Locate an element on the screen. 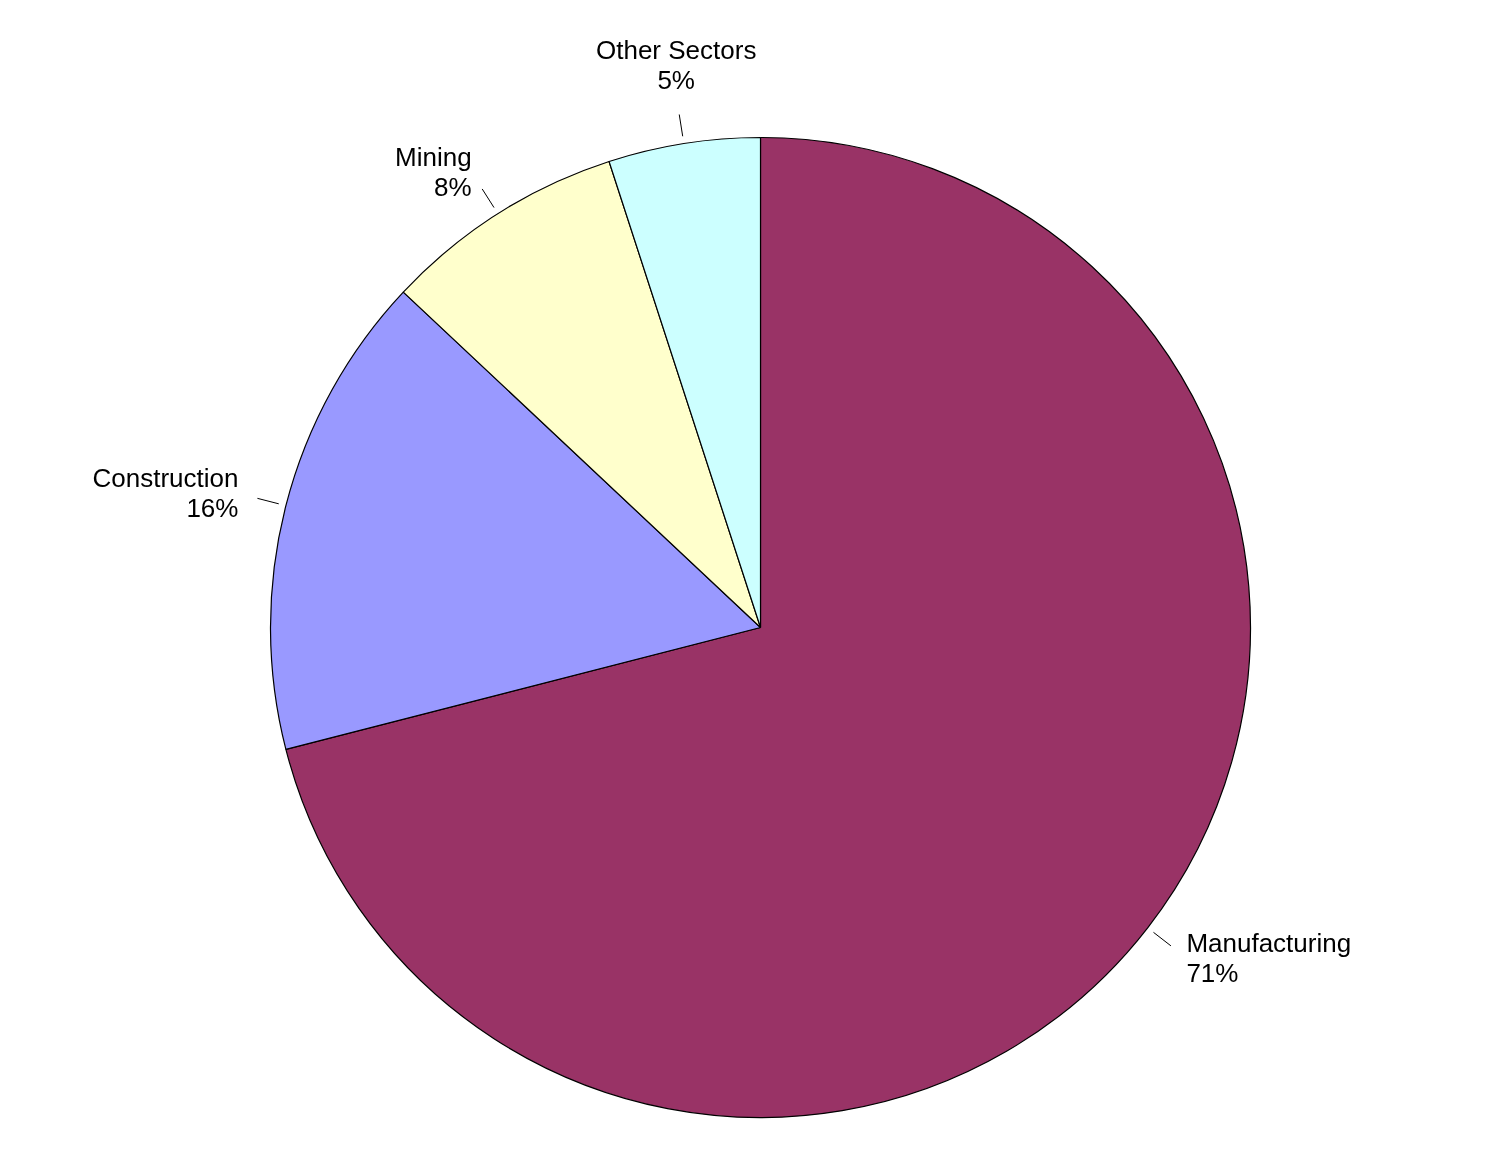  data-label: 71% is located at coordinates (1212, 972).